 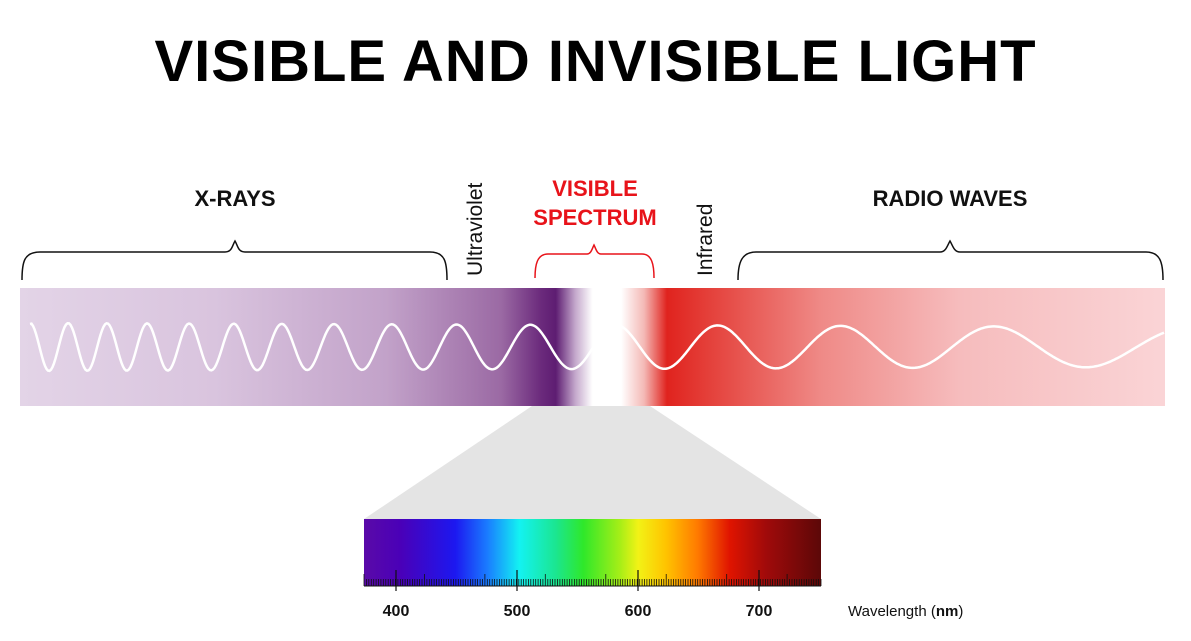 I want to click on visible-brace, so click(x=594, y=261).